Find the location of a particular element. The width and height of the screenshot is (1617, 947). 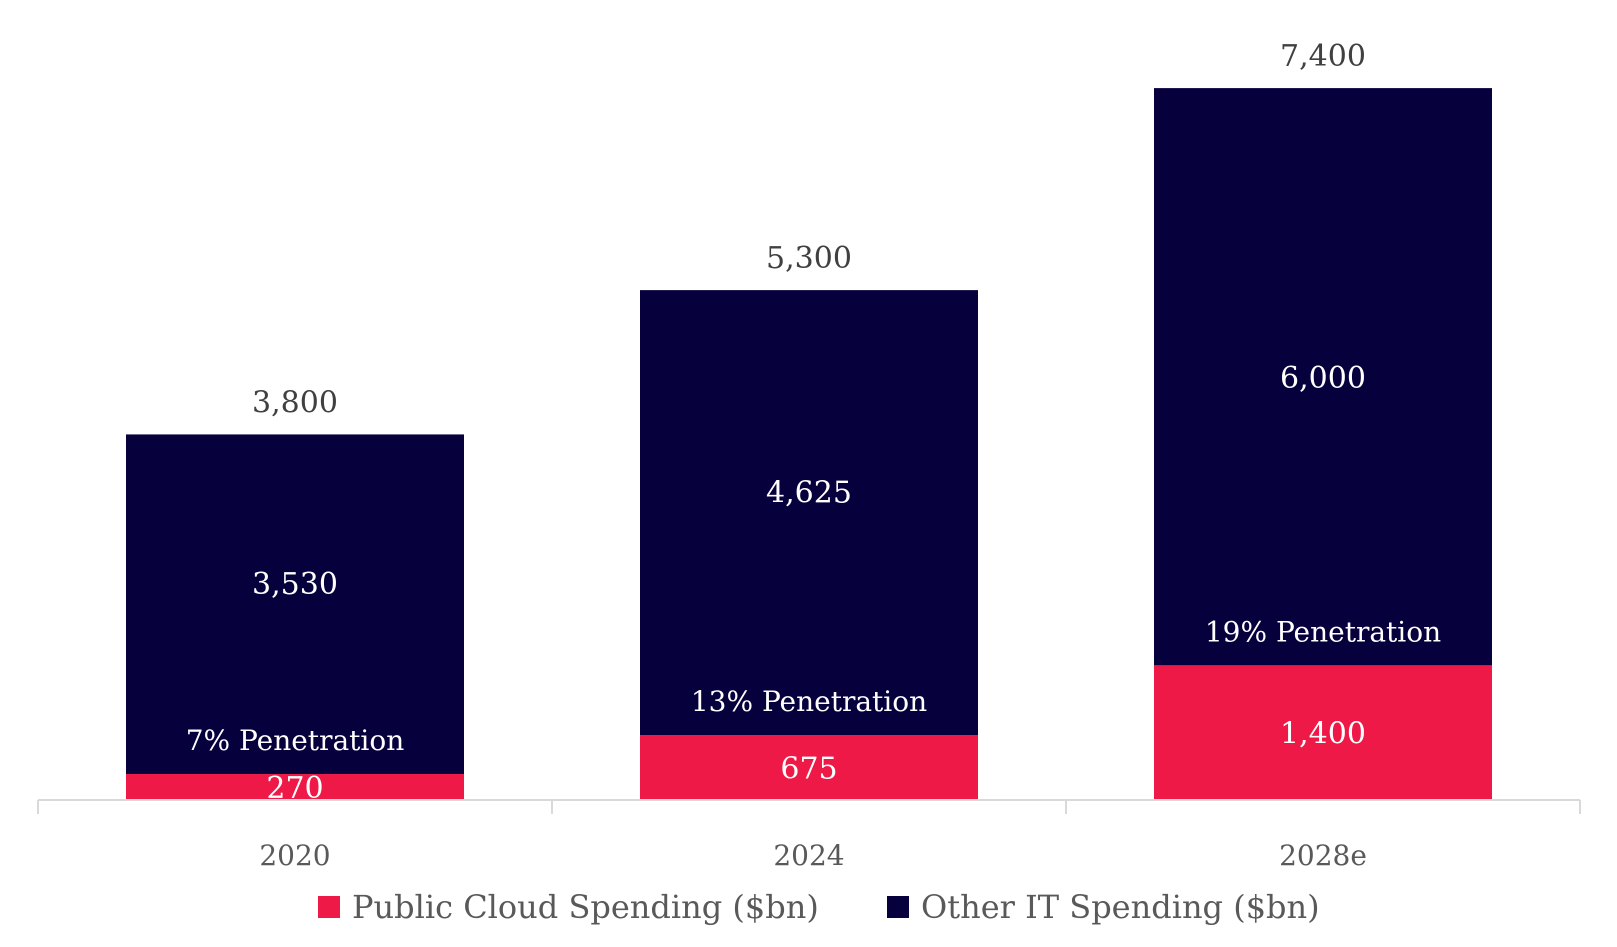

bar-public-cloud-2024 is located at coordinates (809, 767).